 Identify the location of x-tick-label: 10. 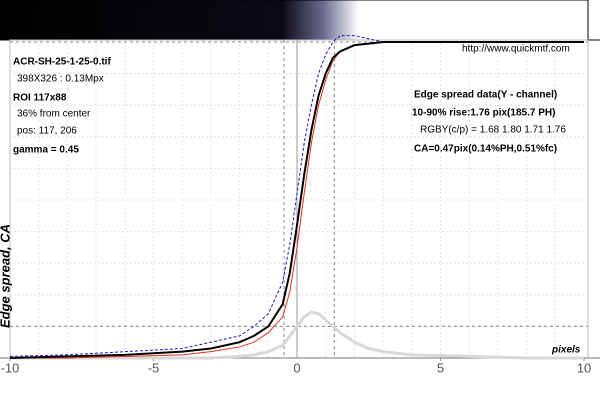
(584, 367).